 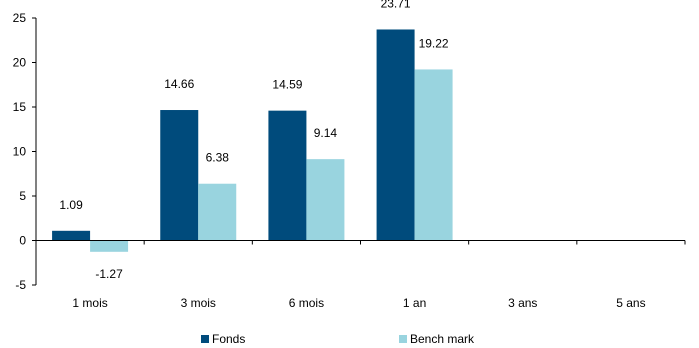 I want to click on x-tick-label: 1 mois, so click(x=89, y=303).